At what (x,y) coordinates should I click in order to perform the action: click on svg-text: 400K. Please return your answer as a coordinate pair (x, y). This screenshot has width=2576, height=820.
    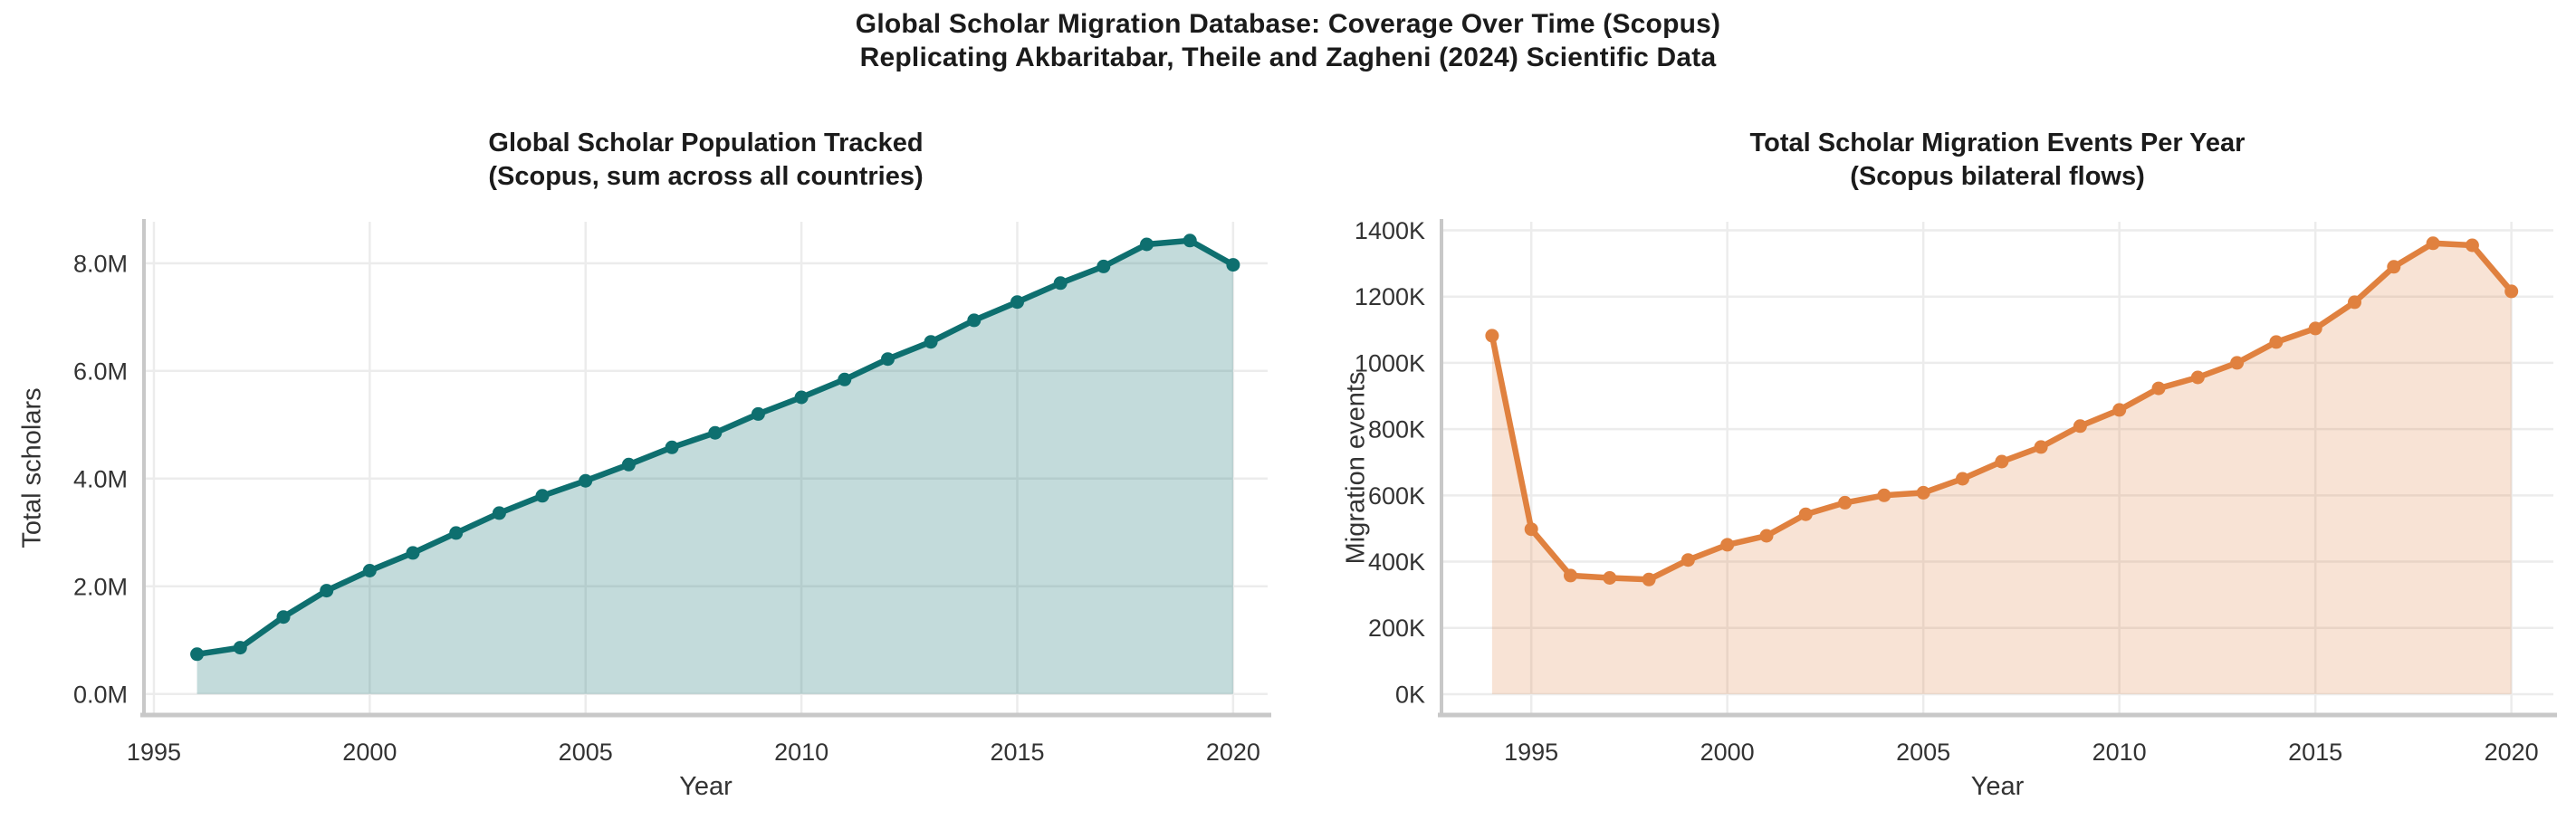
    Looking at the image, I should click on (1396, 562).